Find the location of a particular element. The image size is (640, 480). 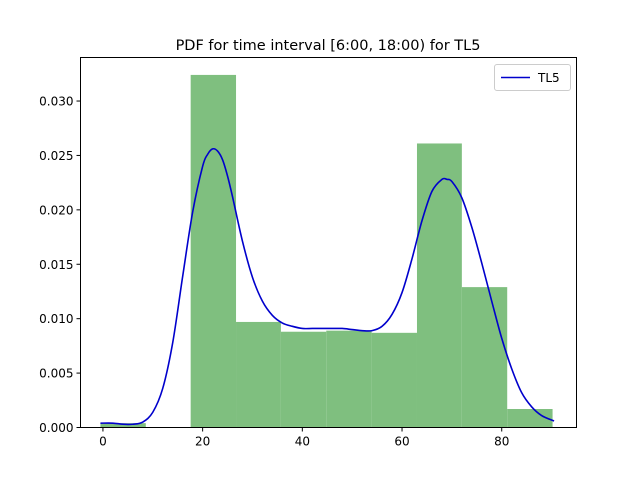

x-tick-label-1: 20 is located at coordinates (202, 442).